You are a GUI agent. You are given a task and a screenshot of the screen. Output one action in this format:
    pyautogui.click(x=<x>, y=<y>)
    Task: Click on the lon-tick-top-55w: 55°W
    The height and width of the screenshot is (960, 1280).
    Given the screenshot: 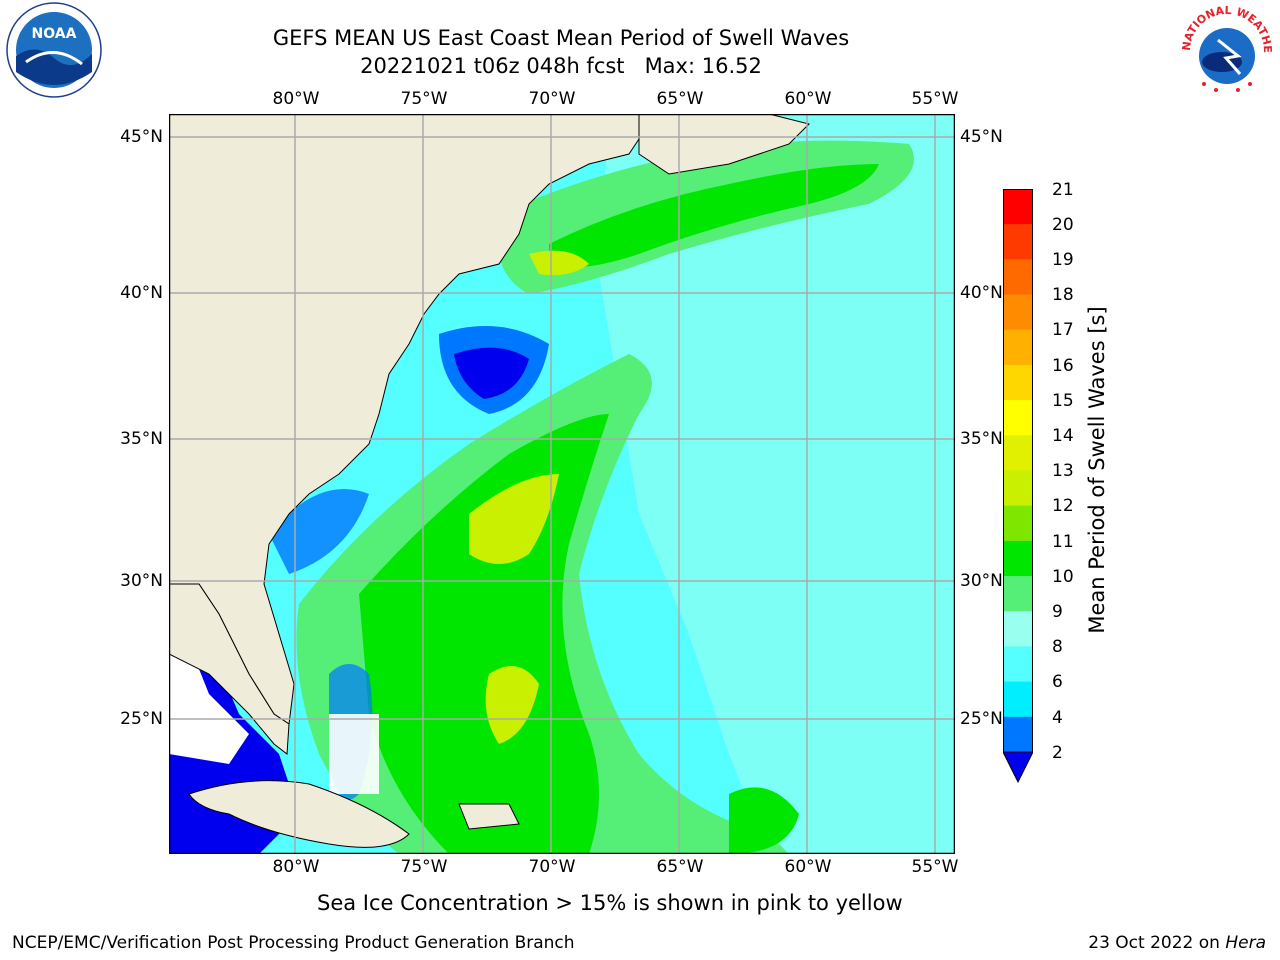 What is the action you would take?
    pyautogui.click(x=935, y=99)
    